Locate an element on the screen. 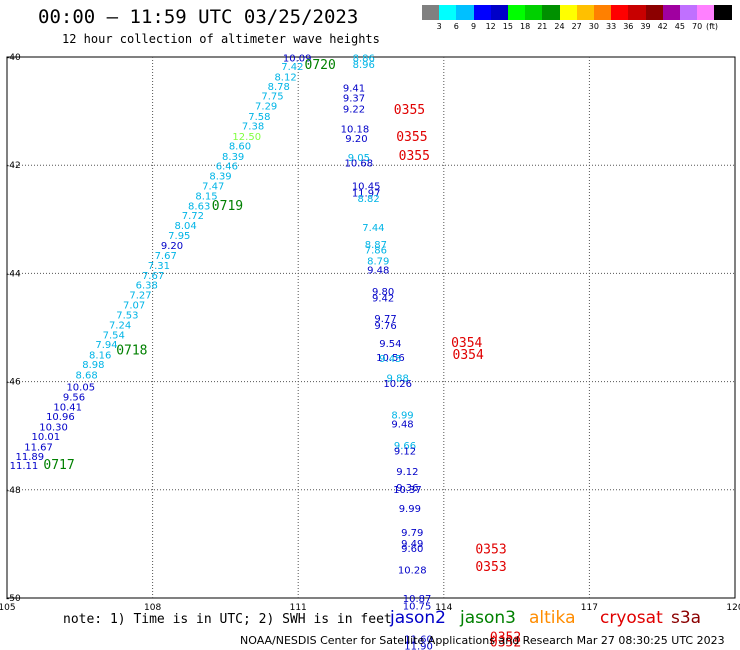  legend-label: 45 is located at coordinates (679, 26).